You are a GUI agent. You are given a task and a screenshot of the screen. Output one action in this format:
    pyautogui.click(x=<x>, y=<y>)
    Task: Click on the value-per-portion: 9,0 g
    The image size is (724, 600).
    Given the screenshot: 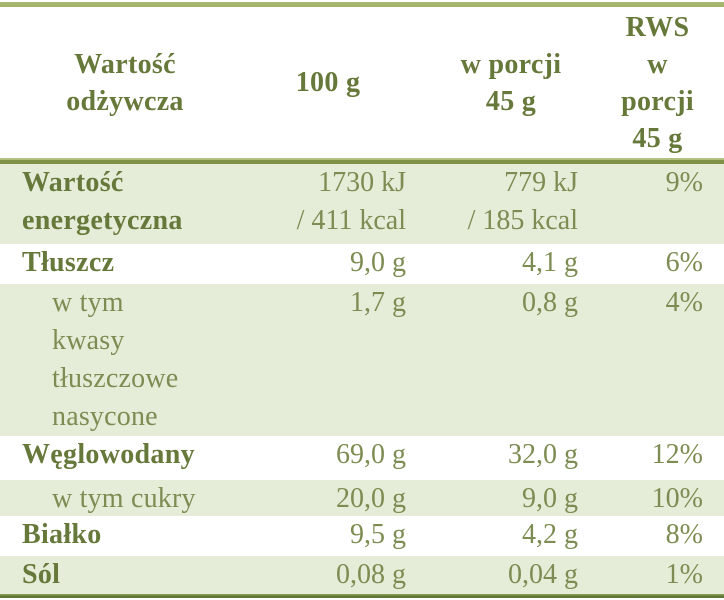 What is the action you would take?
    pyautogui.click(x=550, y=498)
    